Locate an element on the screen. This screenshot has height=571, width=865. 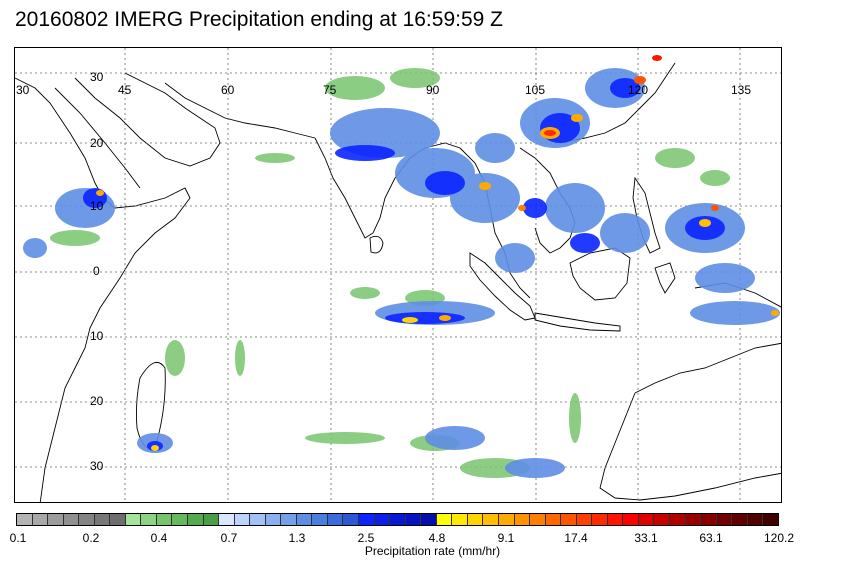
lon-label: 135 is located at coordinates (741, 90).